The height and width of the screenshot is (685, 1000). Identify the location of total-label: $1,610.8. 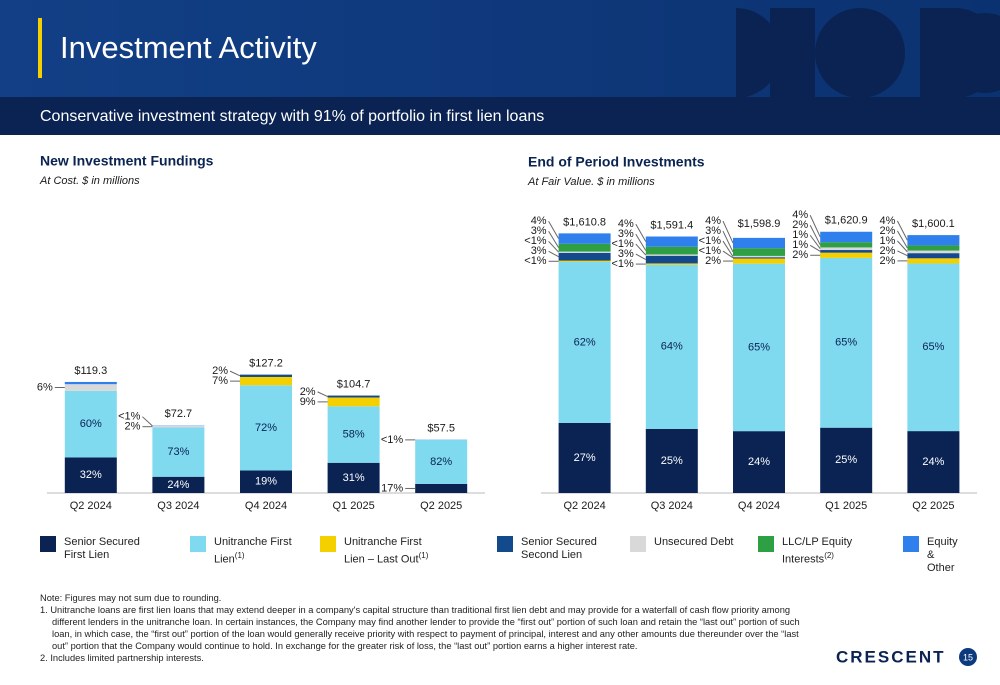
(584, 222).